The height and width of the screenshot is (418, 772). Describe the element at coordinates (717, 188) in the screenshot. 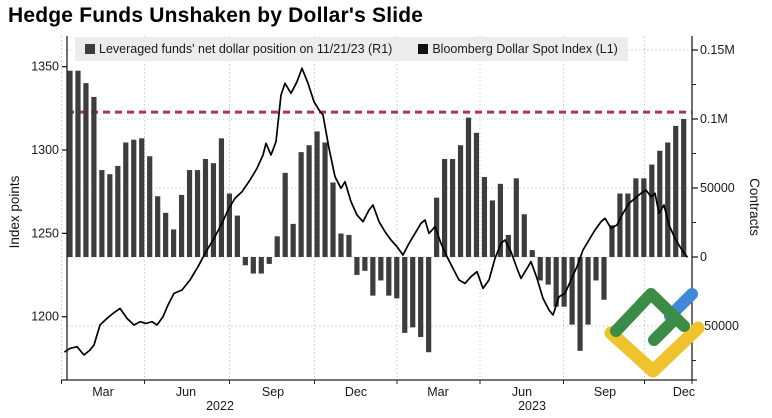

I see `right-tick-label: 50000` at that location.